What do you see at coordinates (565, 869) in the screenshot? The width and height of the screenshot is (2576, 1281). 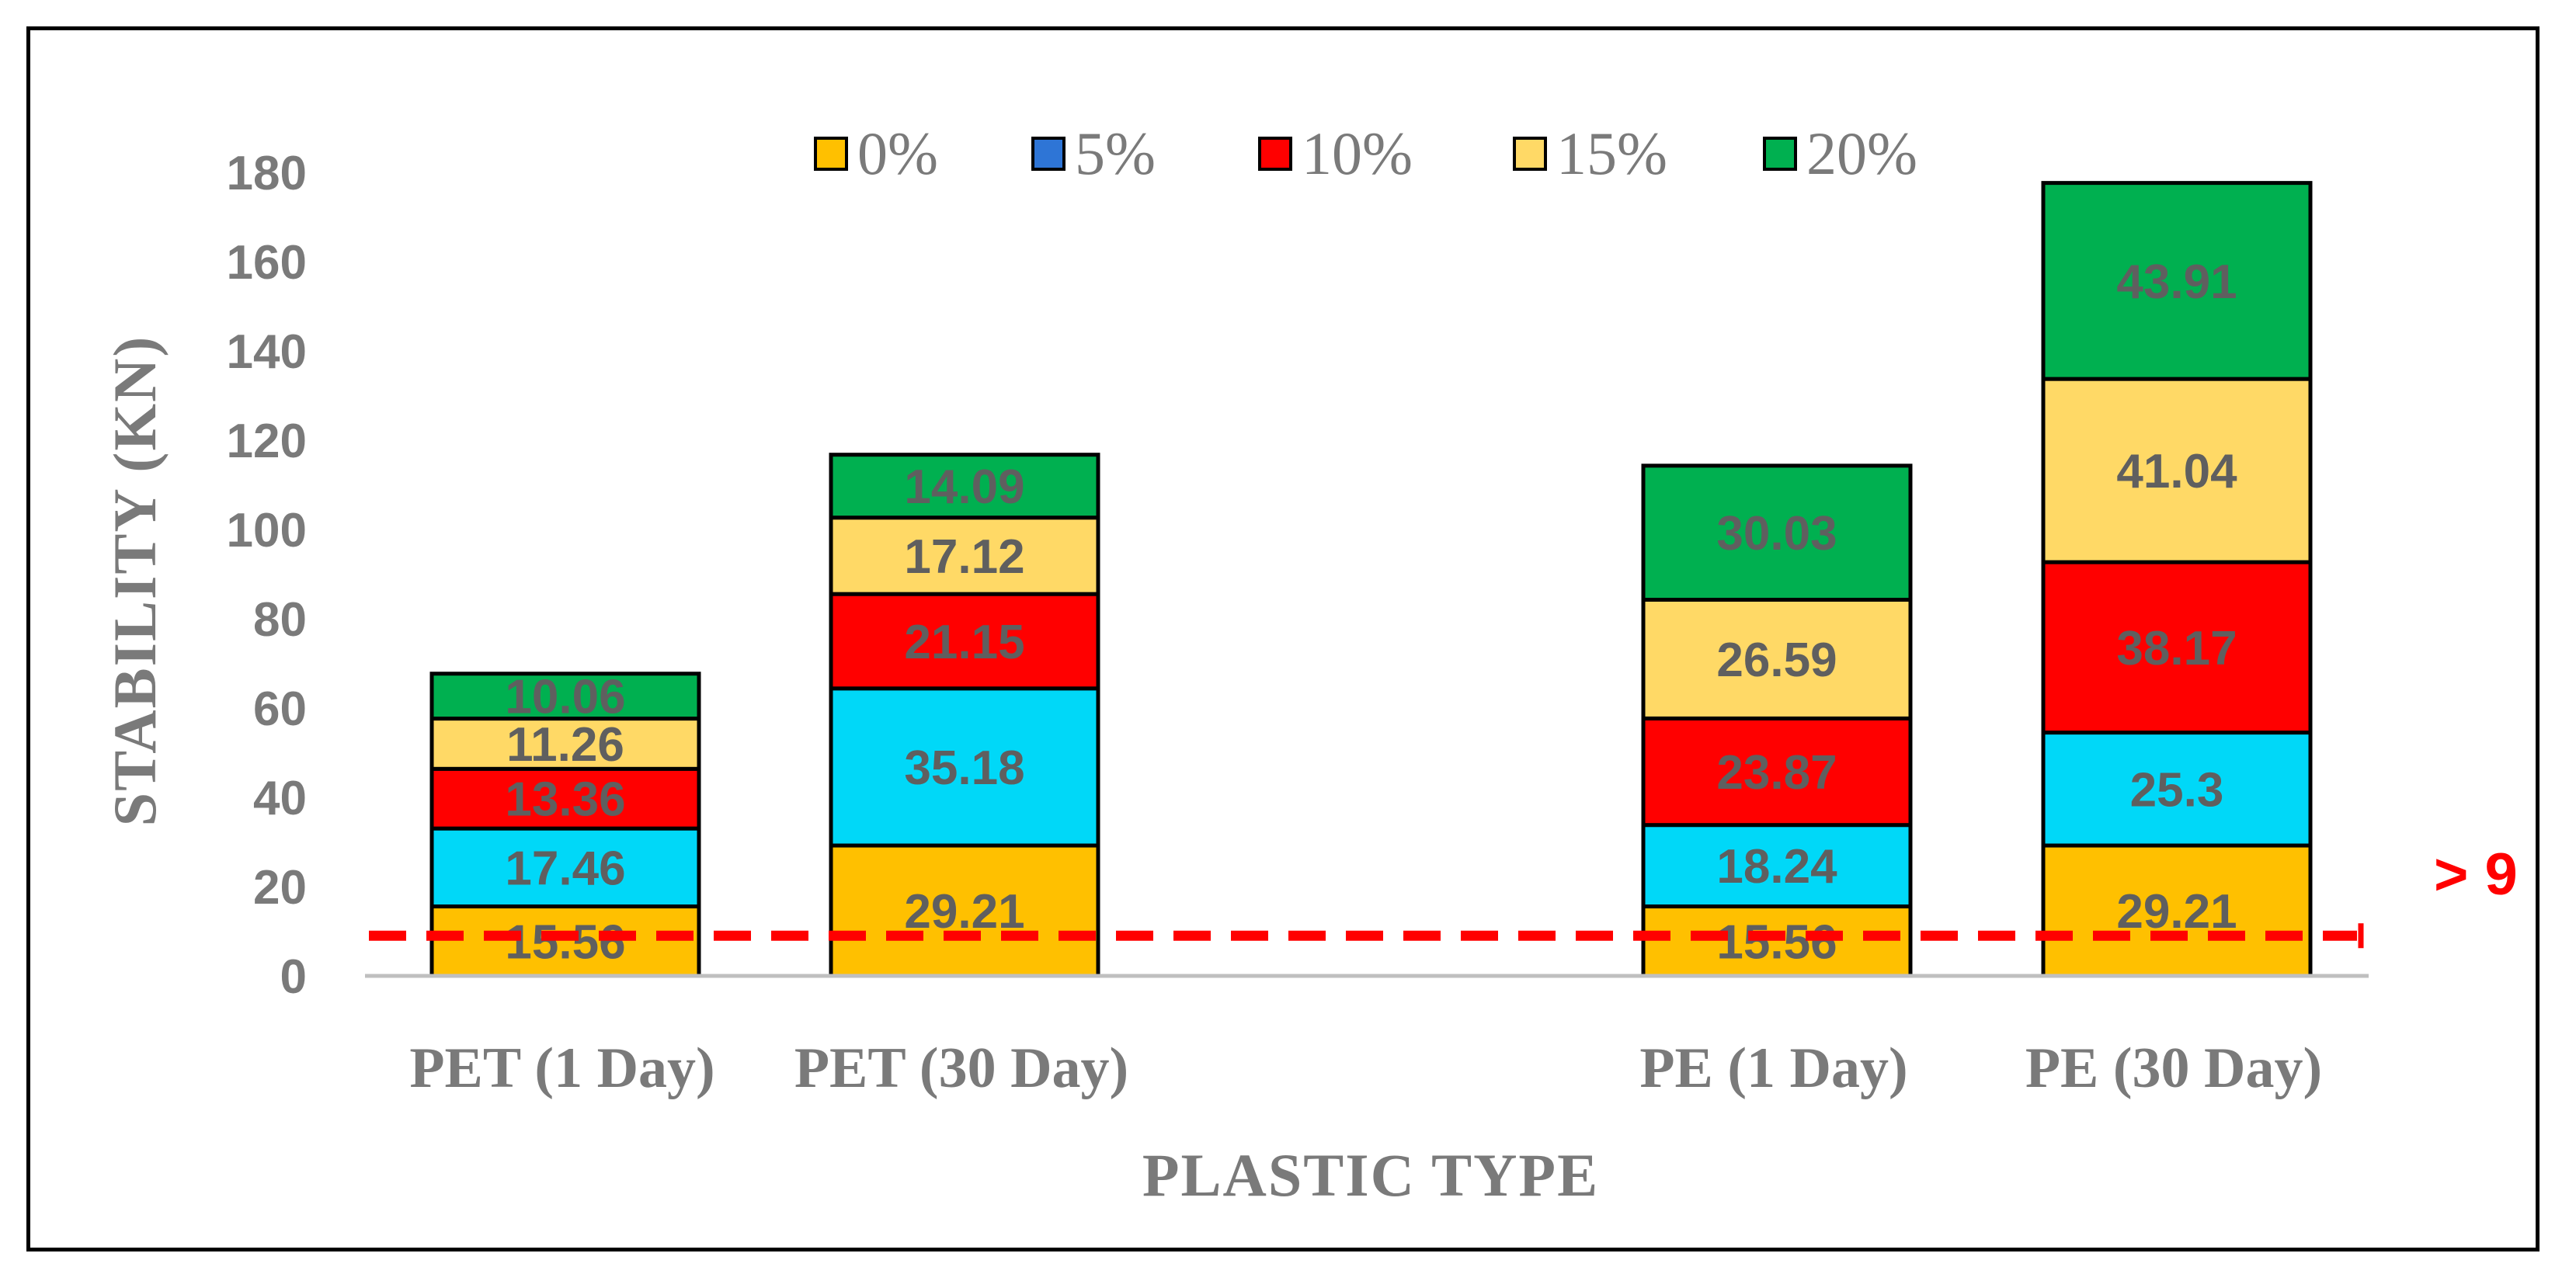 I see `data-label: 17.46` at bounding box center [565, 869].